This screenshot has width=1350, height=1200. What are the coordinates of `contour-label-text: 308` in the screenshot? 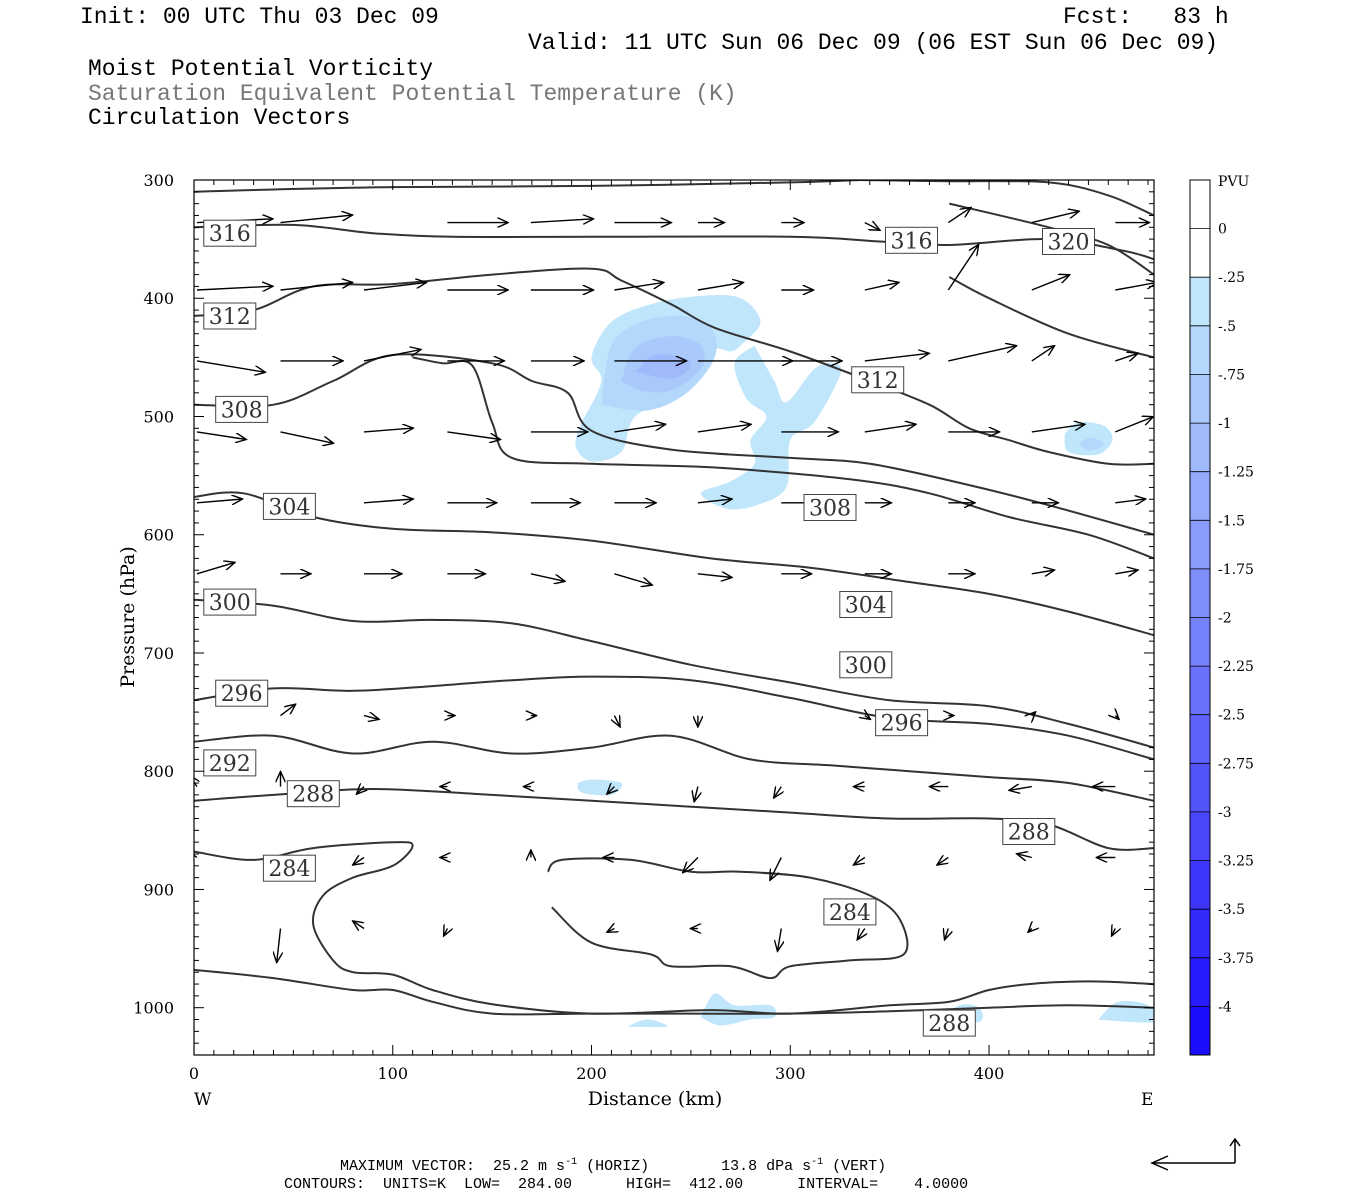 It's located at (830, 509).